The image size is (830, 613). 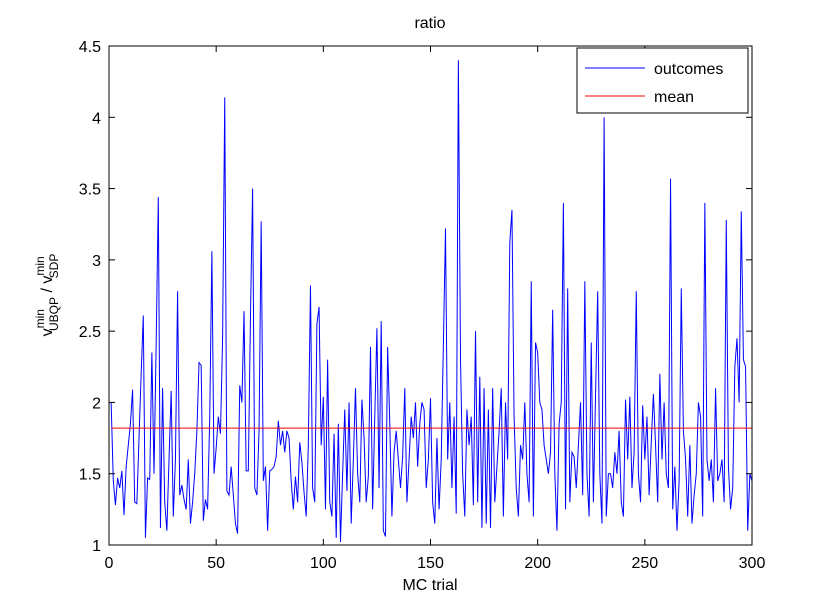 What do you see at coordinates (752, 563) in the screenshot?
I see `x-tick-label: 300` at bounding box center [752, 563].